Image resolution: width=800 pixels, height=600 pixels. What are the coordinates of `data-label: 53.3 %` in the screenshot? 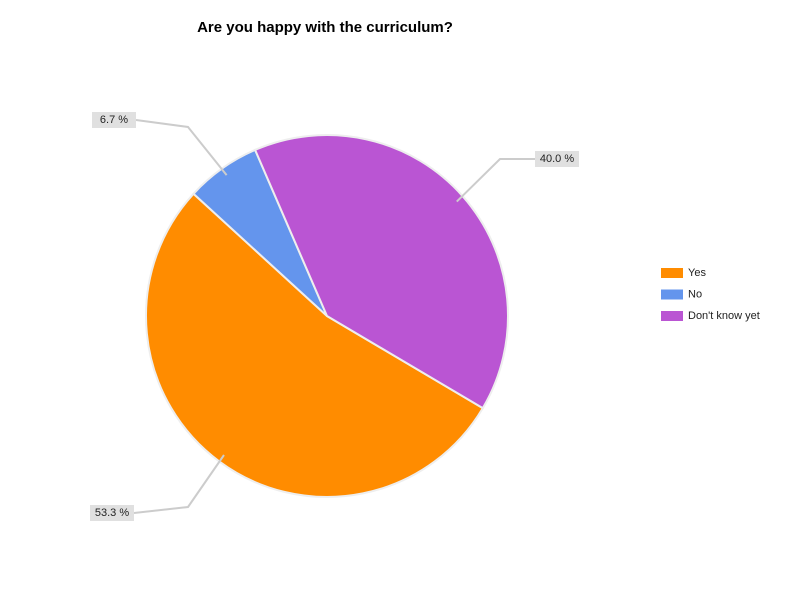 It's located at (112, 513).